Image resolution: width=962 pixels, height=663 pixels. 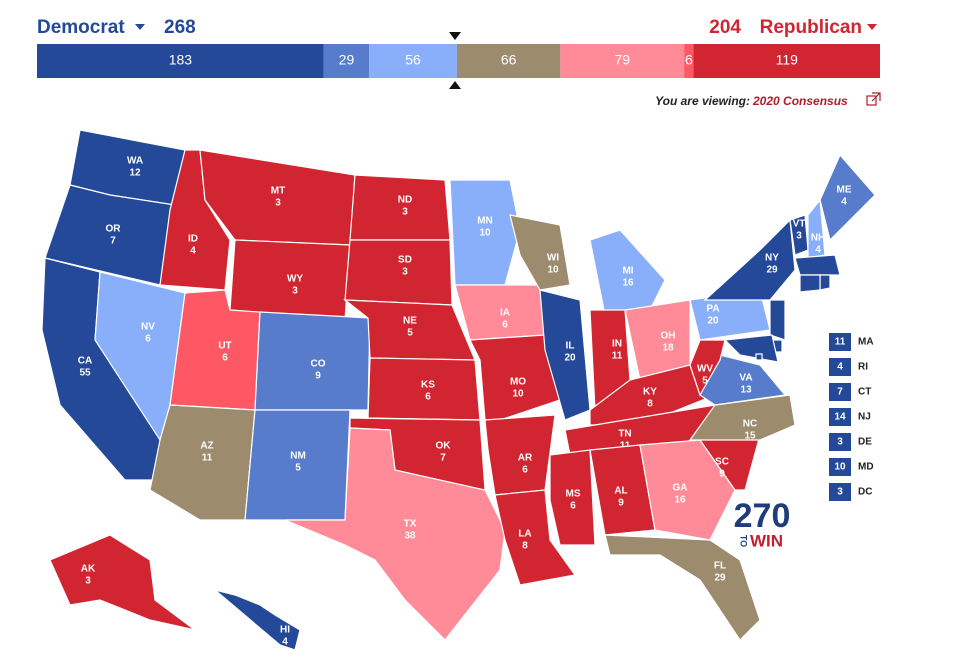 What do you see at coordinates (295, 279) in the screenshot?
I see `state-abbr: WY` at bounding box center [295, 279].